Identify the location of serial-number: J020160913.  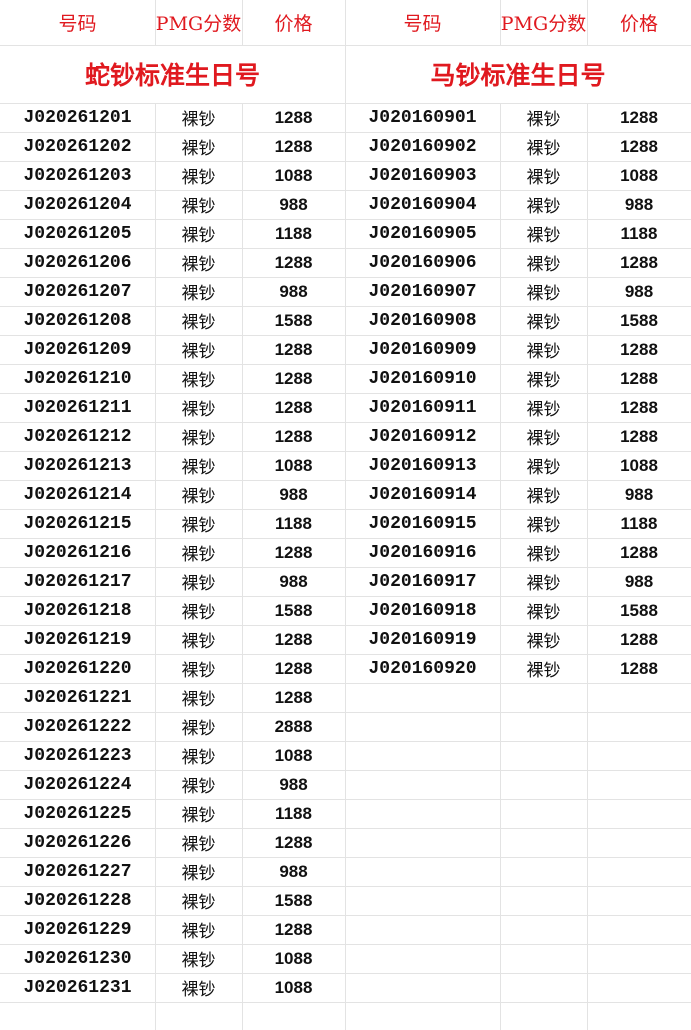
(422, 465).